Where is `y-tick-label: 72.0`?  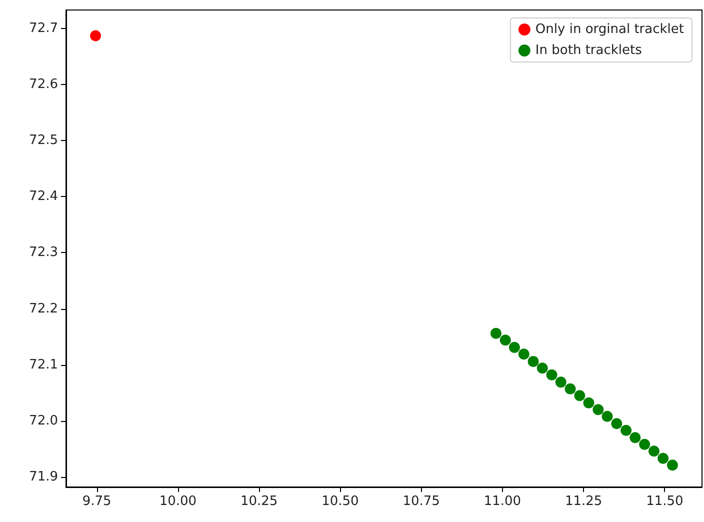 y-tick-label: 72.0 is located at coordinates (43, 420).